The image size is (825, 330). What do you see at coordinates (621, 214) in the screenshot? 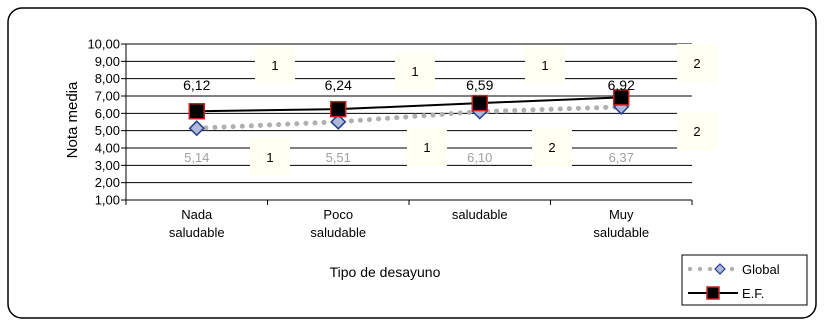
I see `x-tick-label-line: Muy` at bounding box center [621, 214].